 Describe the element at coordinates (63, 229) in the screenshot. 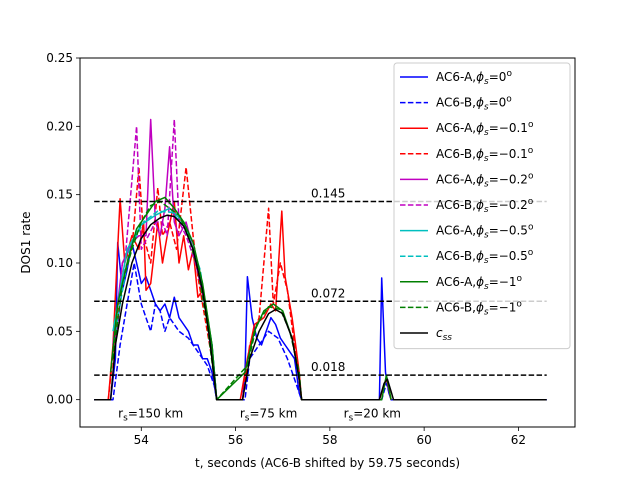

I see `y-axis-ticks: 0.00 0.05 0.10 0.15 0.20 0.25` at that location.